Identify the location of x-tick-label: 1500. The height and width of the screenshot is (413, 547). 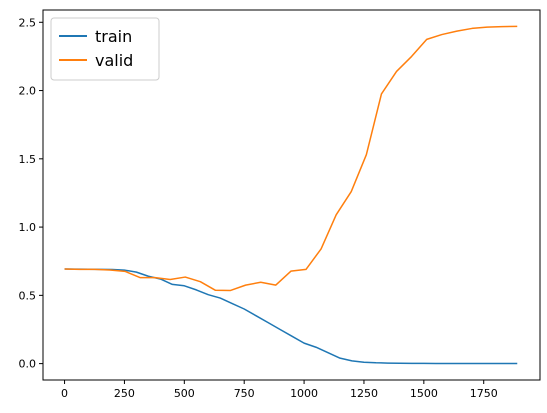
(424, 393).